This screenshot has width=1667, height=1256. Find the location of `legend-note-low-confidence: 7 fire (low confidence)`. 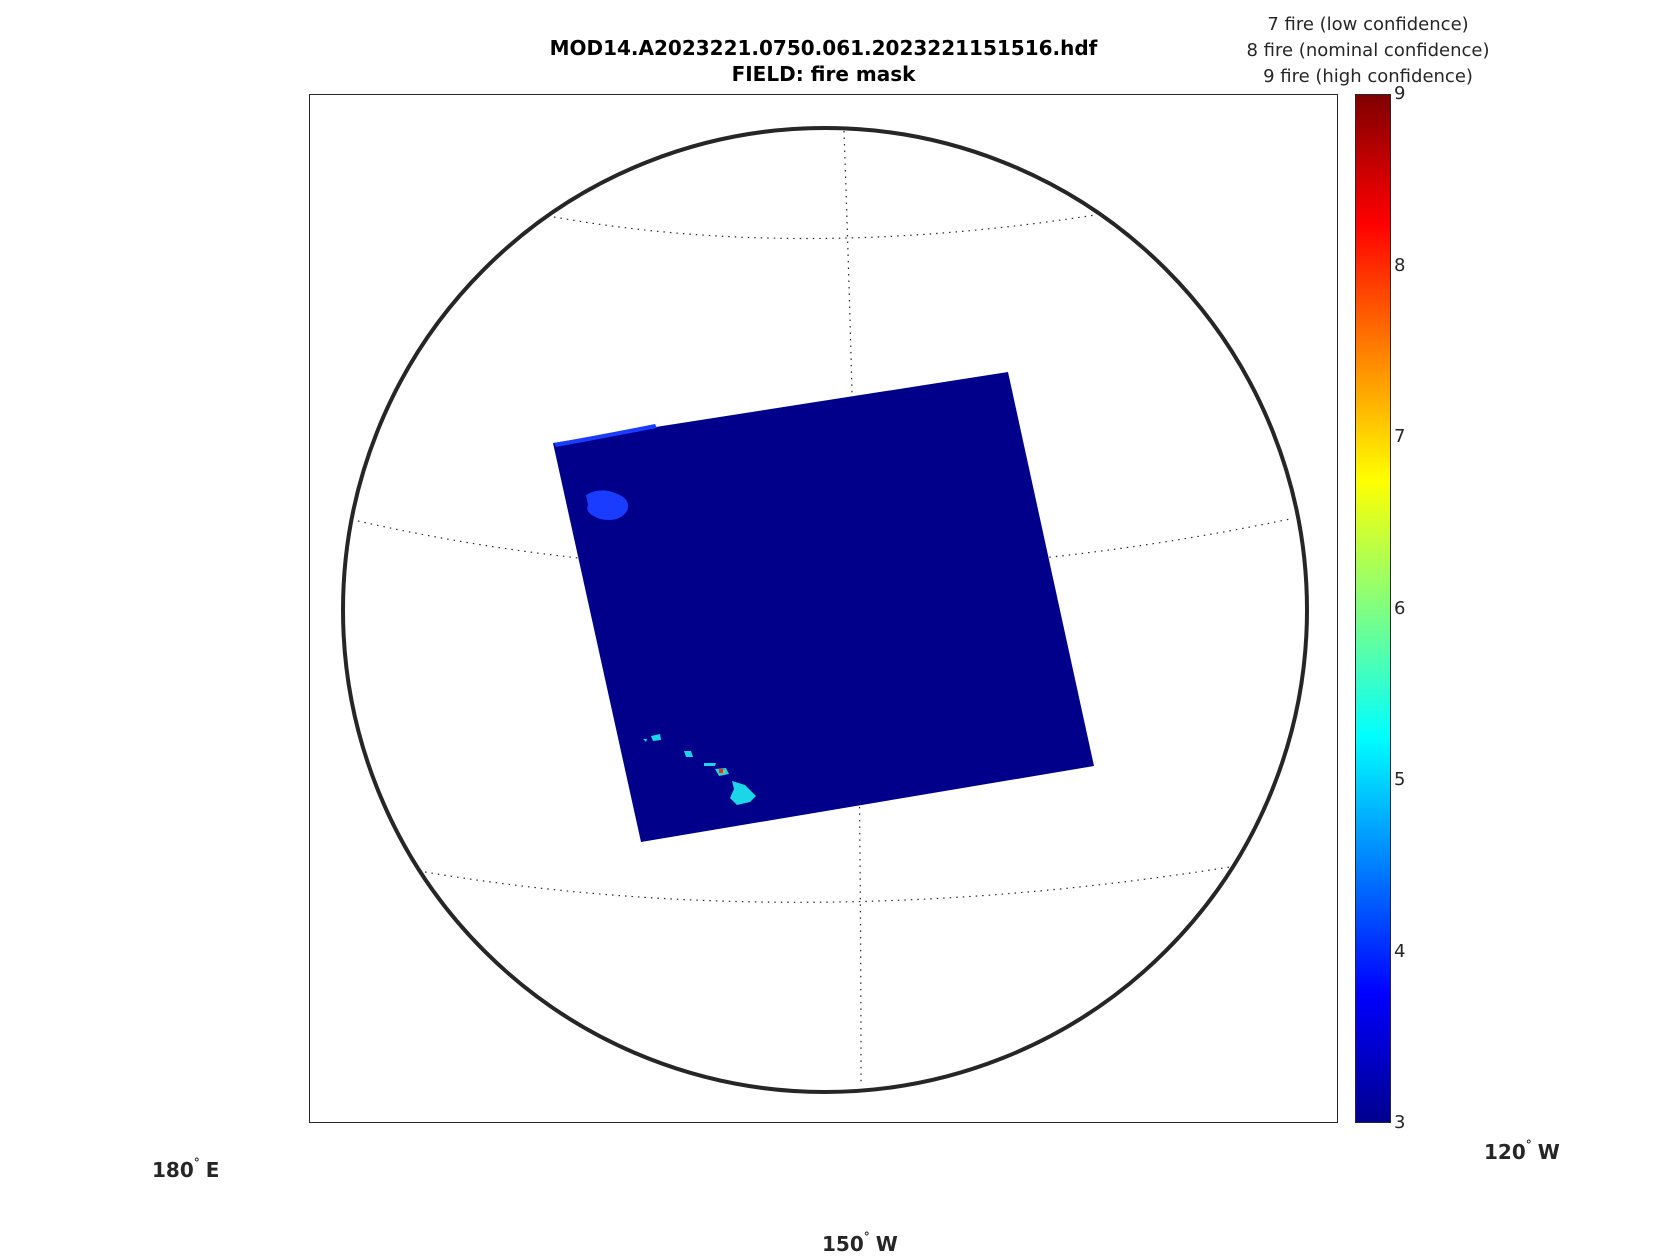

legend-note-low-confidence: 7 fire (low confidence) is located at coordinates (1368, 24).